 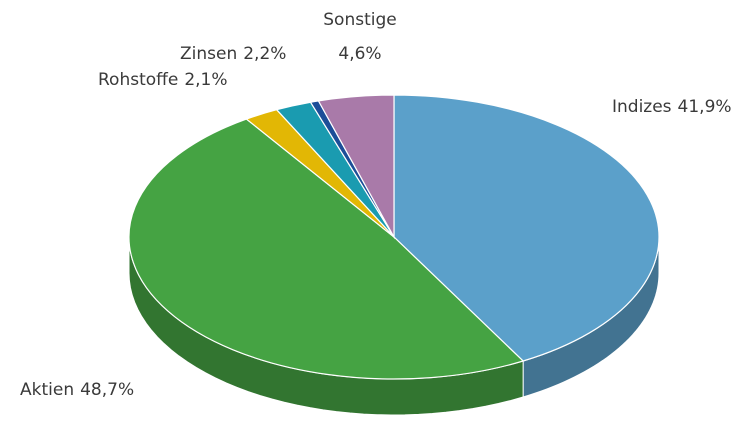 What do you see at coordinates (264, 54) in the screenshot?
I see `value-label: 2,2%` at bounding box center [264, 54].